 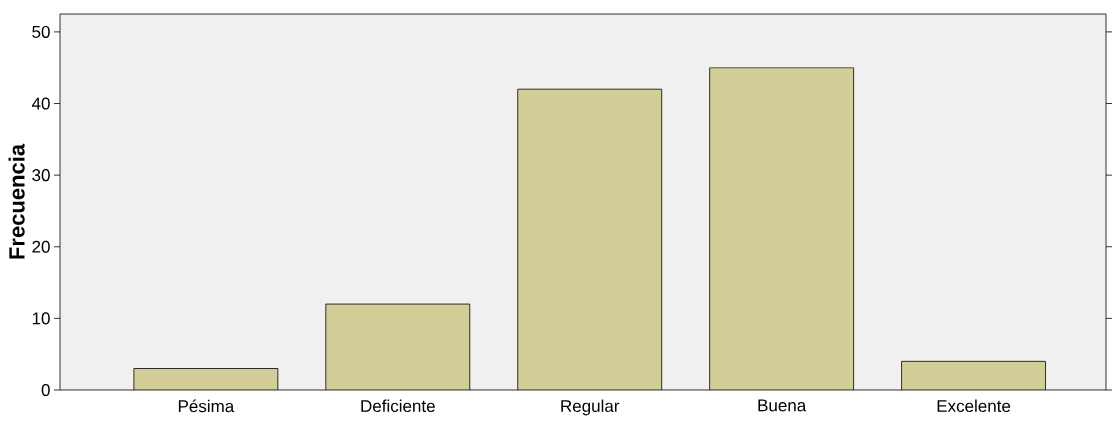 What do you see at coordinates (41, 175) in the screenshot?
I see `y-tick-label: 30` at bounding box center [41, 175].